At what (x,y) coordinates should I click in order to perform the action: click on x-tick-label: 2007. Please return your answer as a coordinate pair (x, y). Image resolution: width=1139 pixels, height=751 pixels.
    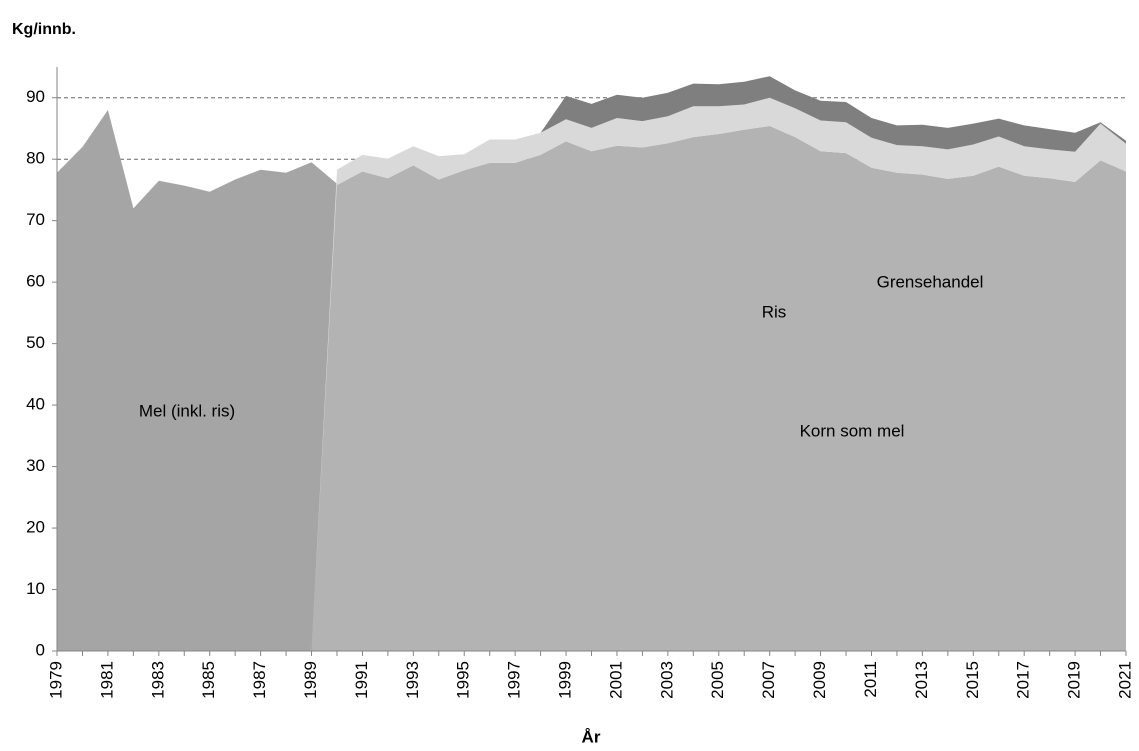
    Looking at the image, I should click on (768, 680).